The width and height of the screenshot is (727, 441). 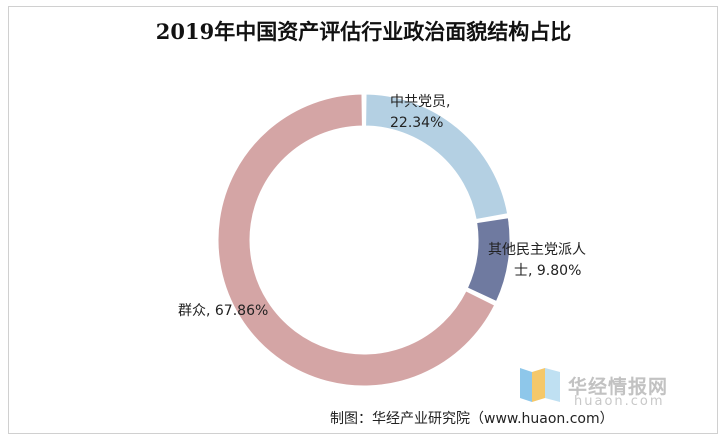 What do you see at coordinates (363, 31) in the screenshot?
I see `chart-title: 2019年中国资产评估行业政治面貌结构占比` at bounding box center [363, 31].